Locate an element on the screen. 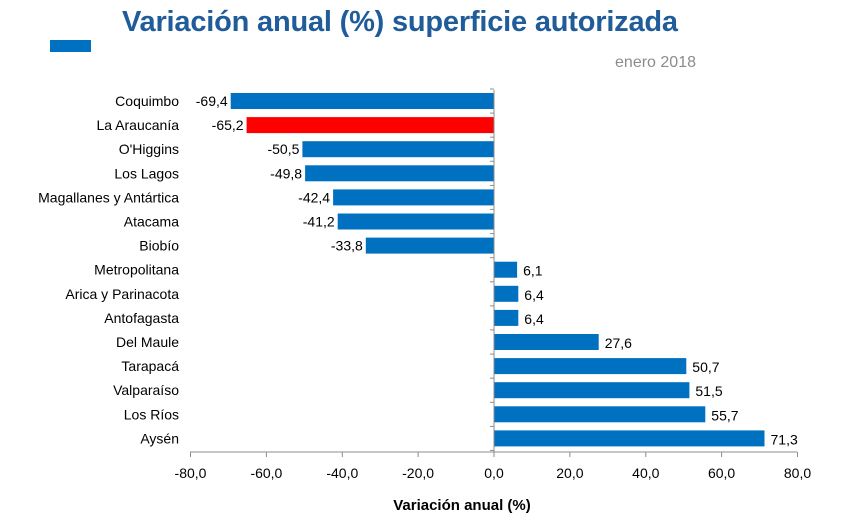 The width and height of the screenshot is (844, 524). category-label-8: Arica y Parinacota is located at coordinates (122, 294).